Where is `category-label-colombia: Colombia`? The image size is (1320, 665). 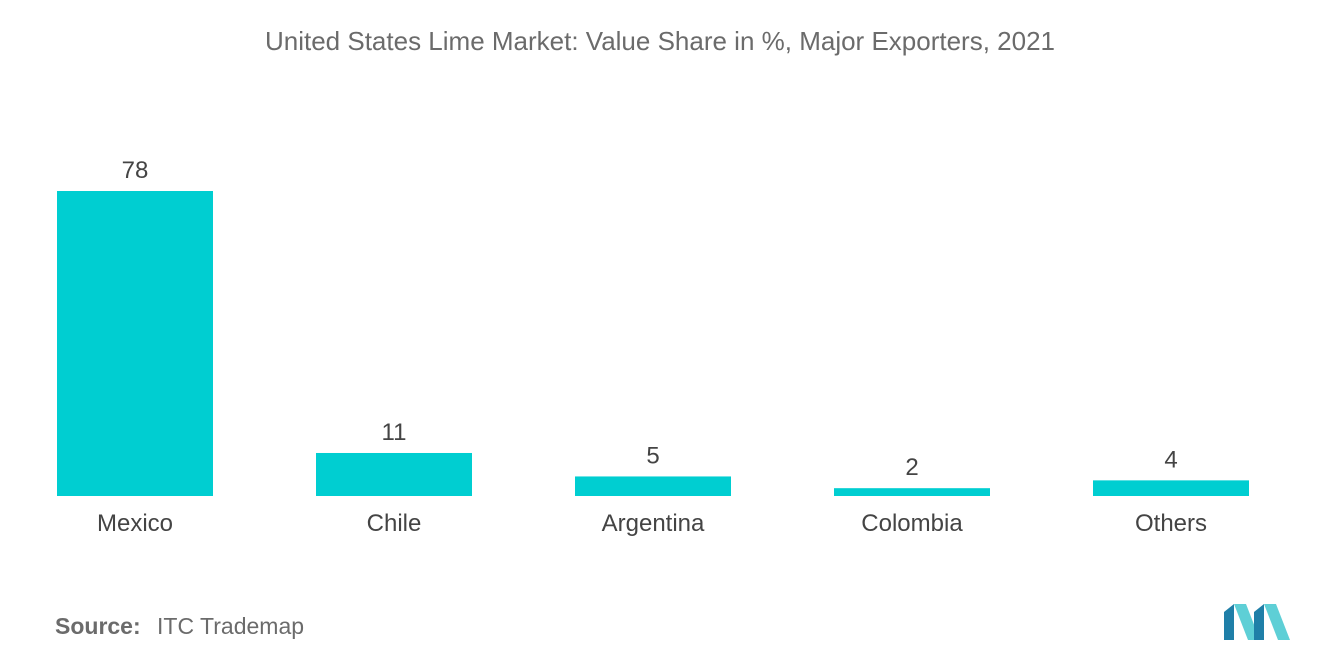
category-label-colombia: Colombia is located at coordinates (912, 523).